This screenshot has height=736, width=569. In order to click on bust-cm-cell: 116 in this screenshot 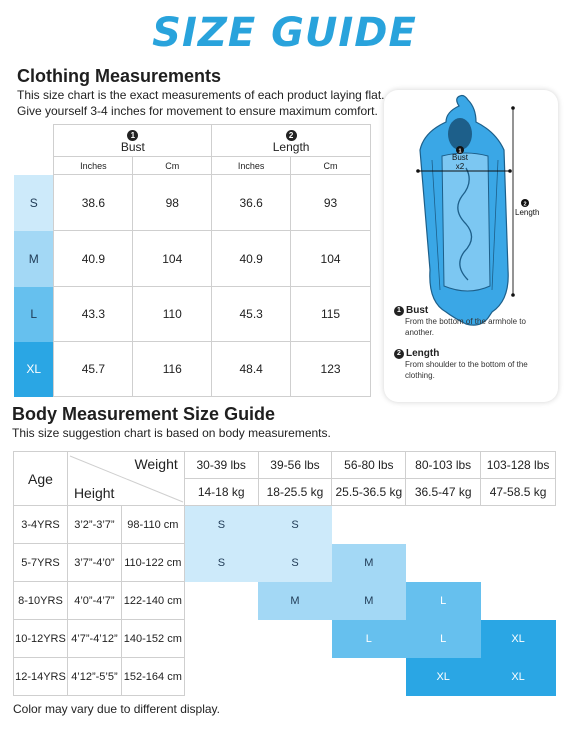, I will do `click(172, 369)`.